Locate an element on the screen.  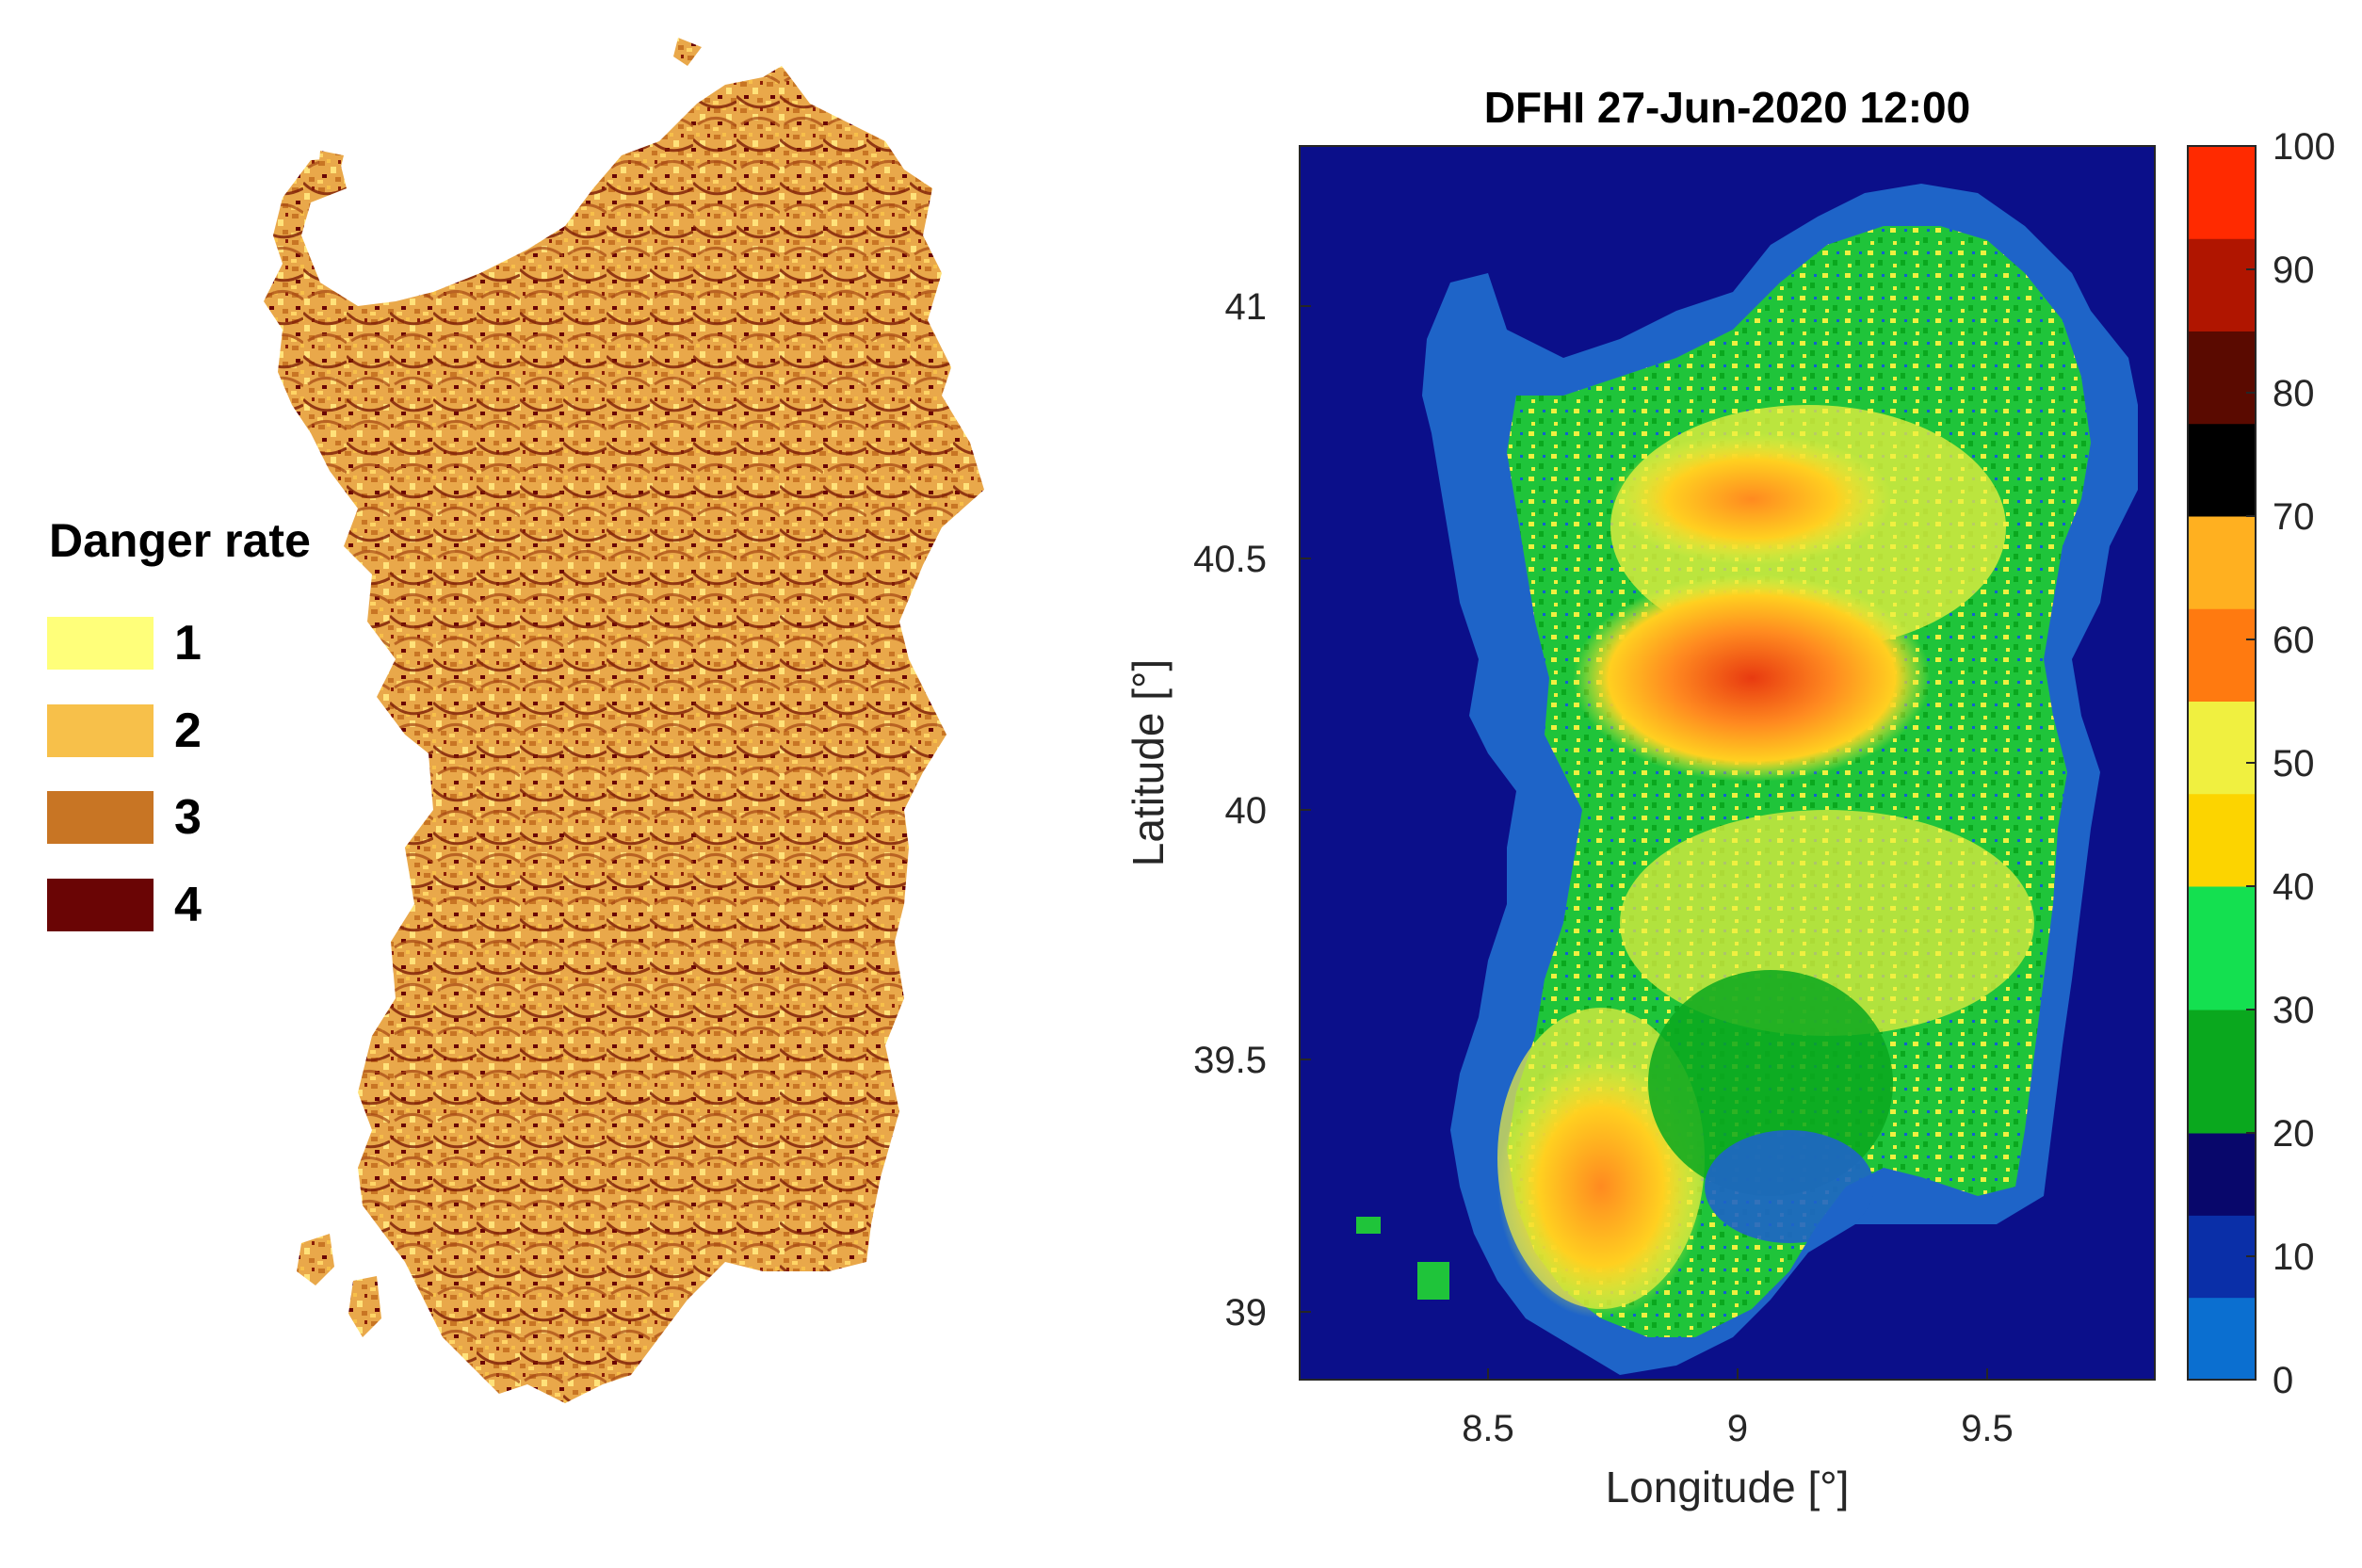
legend-item-2: 2 is located at coordinates (124, 730).